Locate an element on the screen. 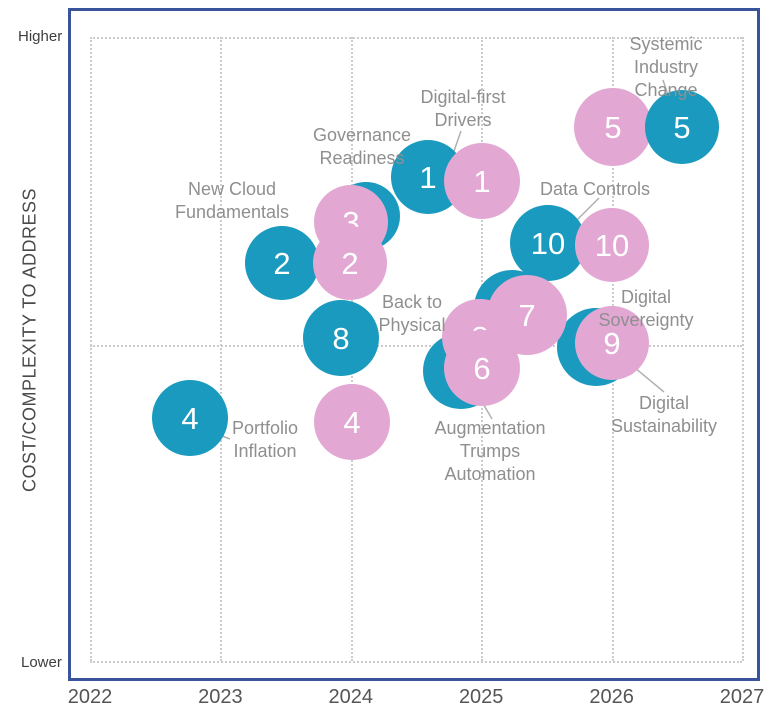 This screenshot has height=714, width=771. label-new-cloud-fundamentals: New Cloud Fundamentals is located at coordinates (232, 200).